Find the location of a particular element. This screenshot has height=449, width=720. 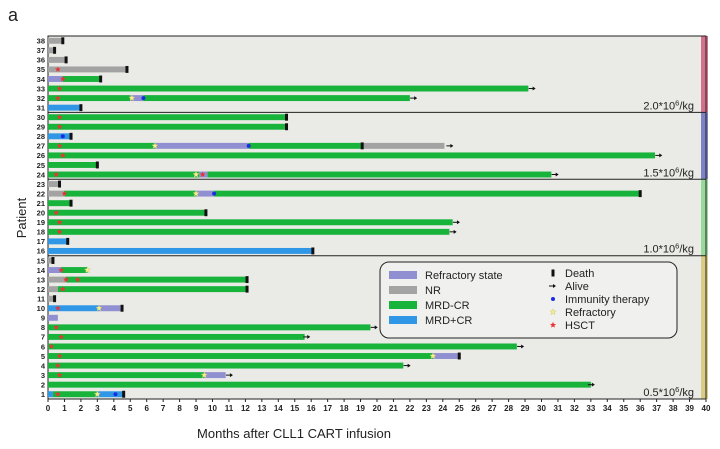

dose-label: 1.0*106/kg is located at coordinates (668, 249).